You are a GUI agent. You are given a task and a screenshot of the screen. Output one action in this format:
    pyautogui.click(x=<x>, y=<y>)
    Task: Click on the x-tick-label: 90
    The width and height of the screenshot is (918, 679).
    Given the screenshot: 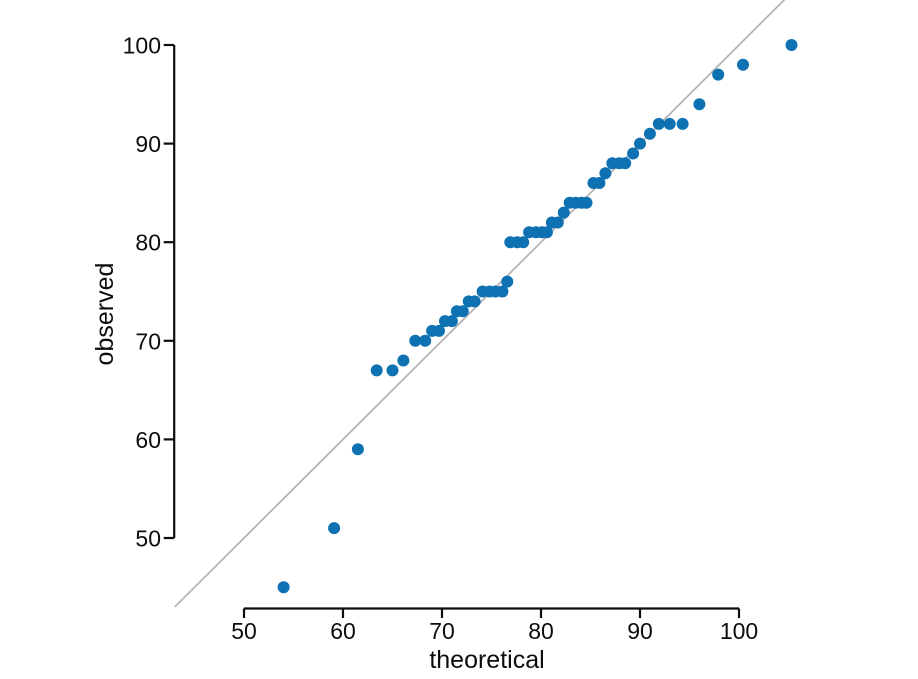 What is the action you would take?
    pyautogui.click(x=640, y=631)
    